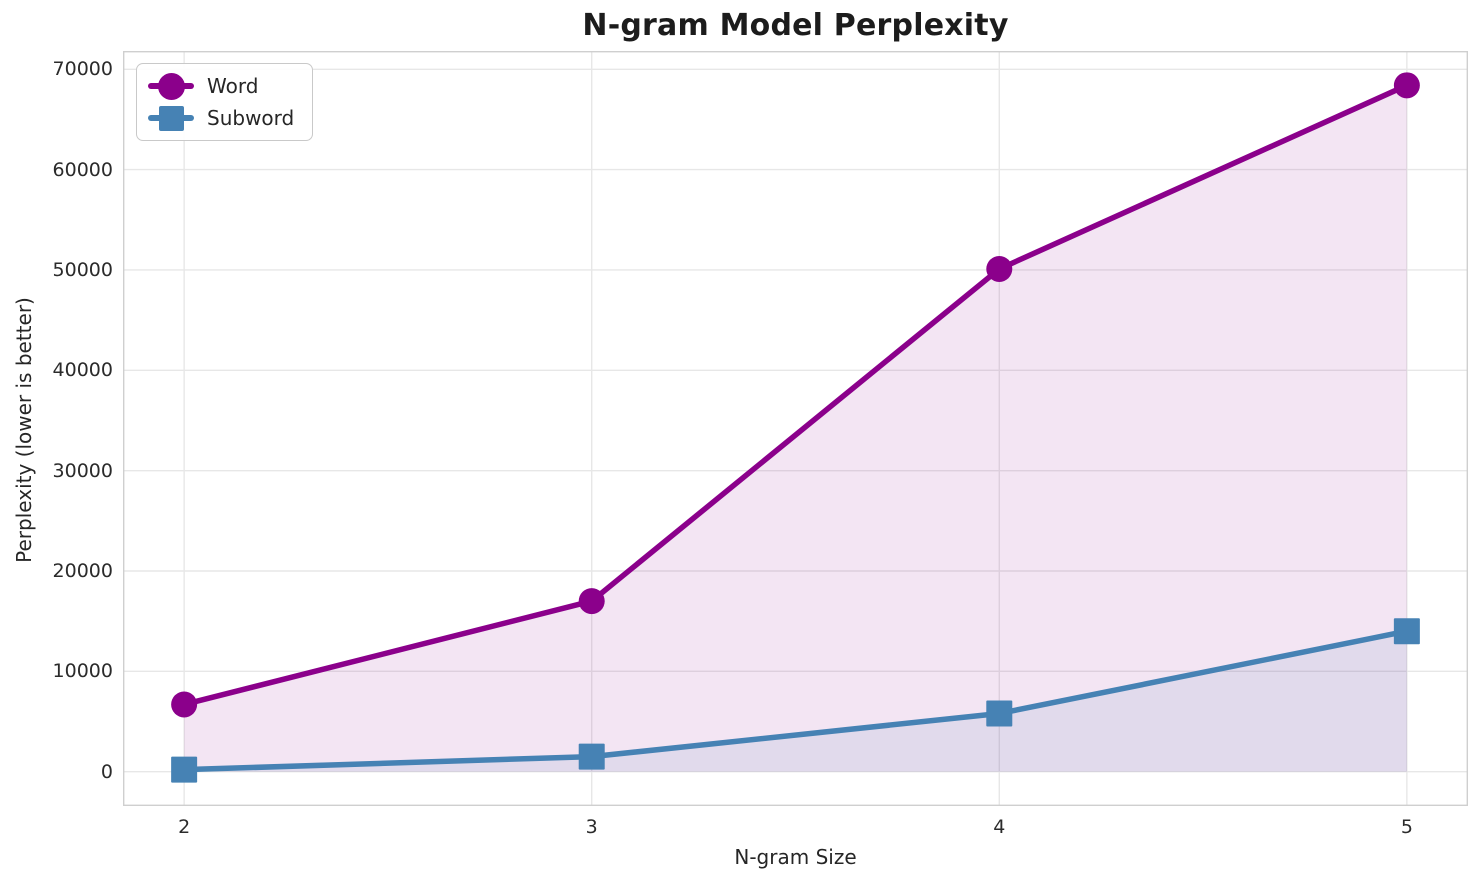 This screenshot has height=885, width=1484. What do you see at coordinates (82, 269) in the screenshot?
I see `y-tick-label: 50000` at bounding box center [82, 269].